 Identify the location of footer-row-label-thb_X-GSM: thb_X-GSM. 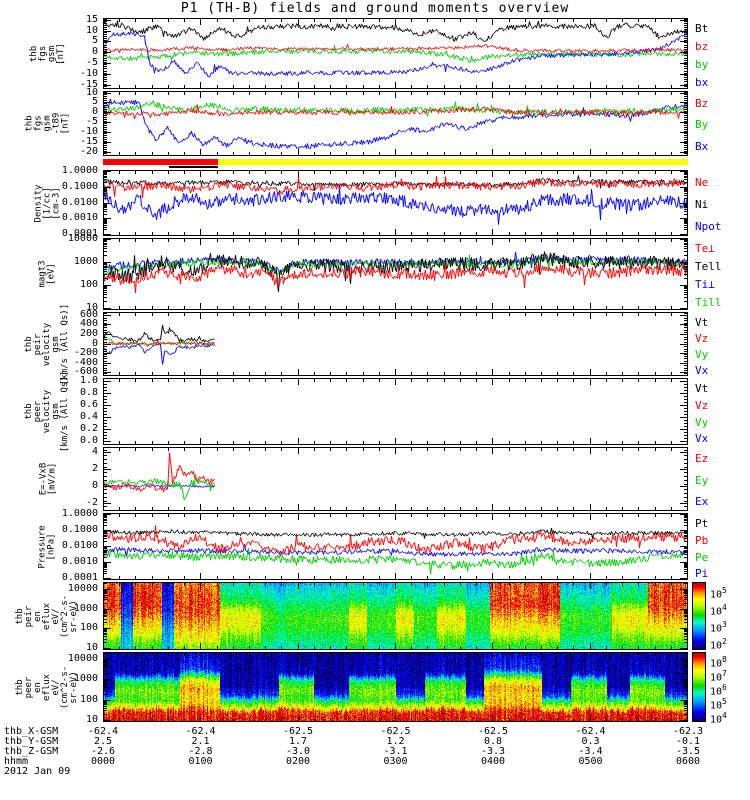
(31, 731).